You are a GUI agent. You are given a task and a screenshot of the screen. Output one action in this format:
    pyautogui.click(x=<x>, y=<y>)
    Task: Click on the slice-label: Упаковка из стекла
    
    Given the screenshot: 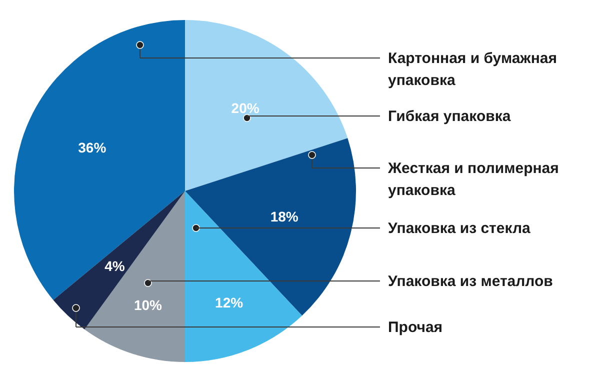 What is the action you would take?
    pyautogui.click(x=460, y=229)
    